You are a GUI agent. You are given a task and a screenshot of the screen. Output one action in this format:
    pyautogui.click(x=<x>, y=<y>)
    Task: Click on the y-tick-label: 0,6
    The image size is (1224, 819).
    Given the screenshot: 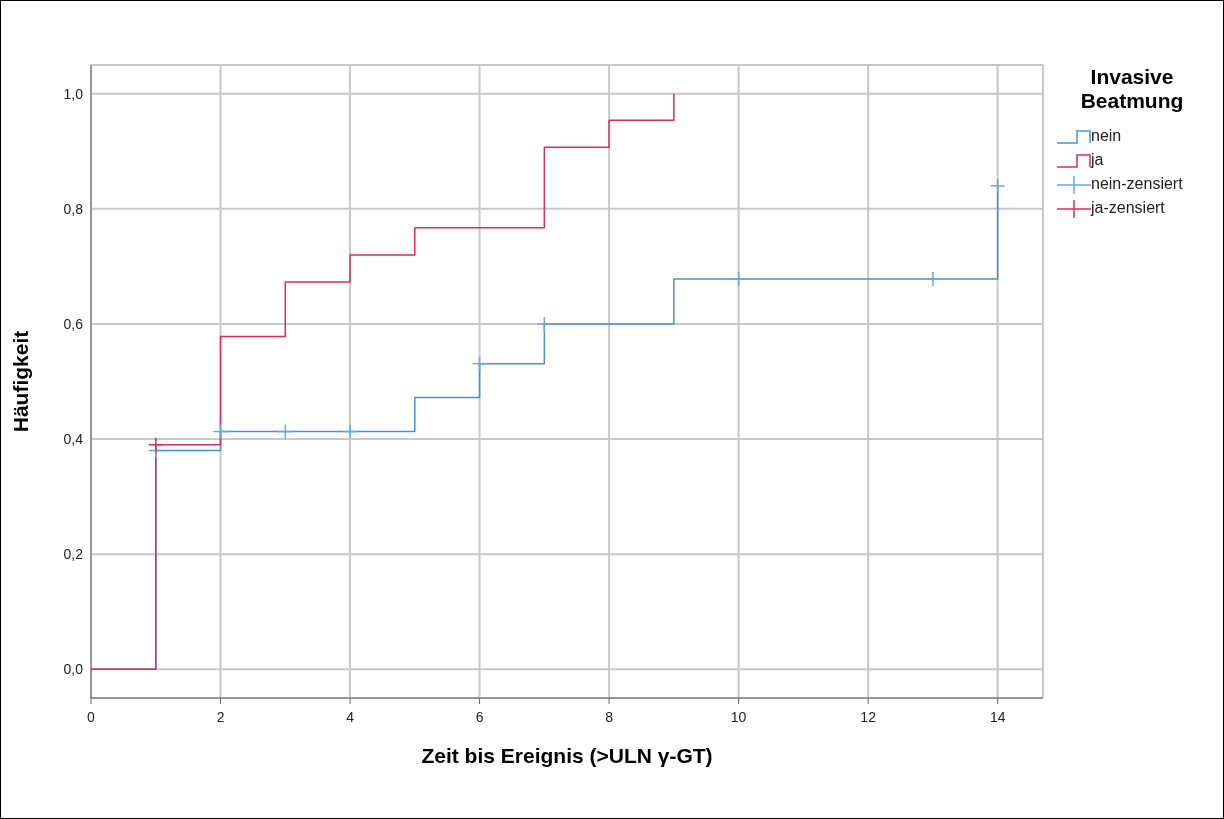 What is the action you would take?
    pyautogui.click(x=73, y=323)
    